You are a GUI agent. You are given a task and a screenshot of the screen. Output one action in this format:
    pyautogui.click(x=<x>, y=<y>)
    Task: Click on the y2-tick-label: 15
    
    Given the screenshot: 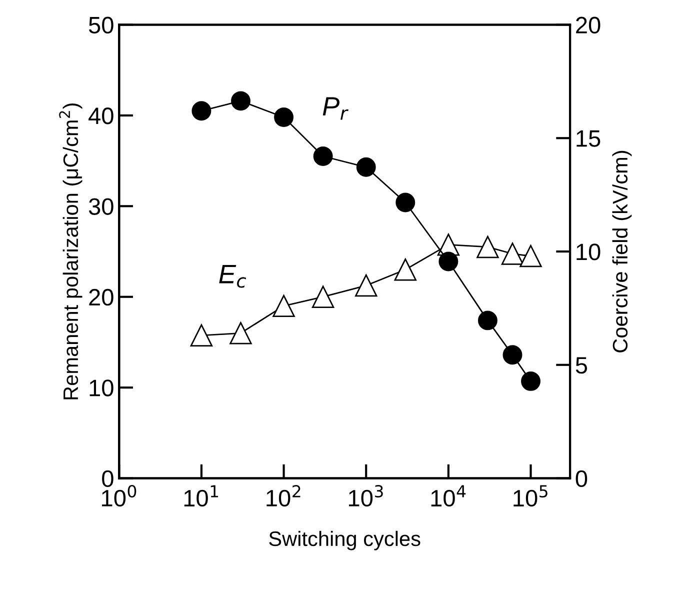 What is the action you would take?
    pyautogui.click(x=588, y=138)
    